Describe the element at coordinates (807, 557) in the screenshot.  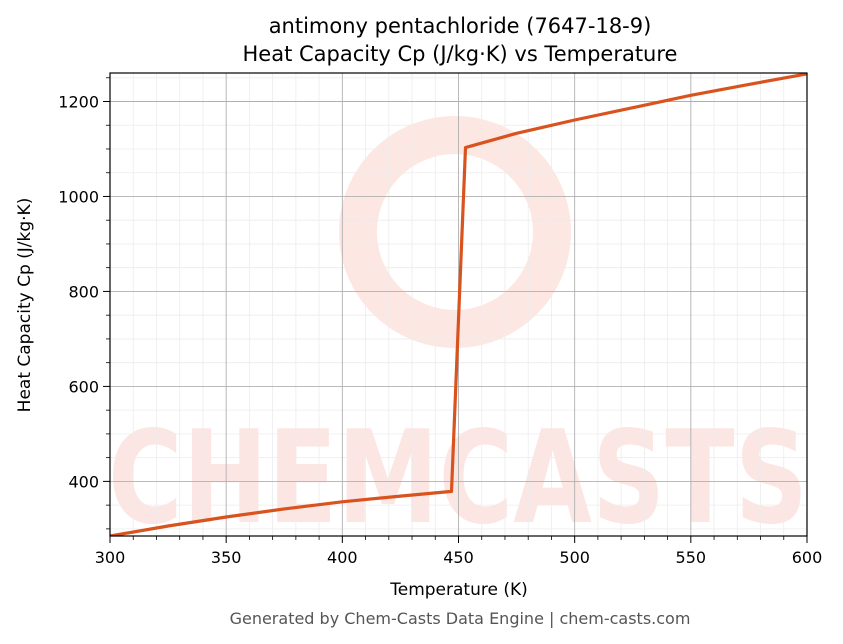
I see `x-tick-label: 600` at that location.